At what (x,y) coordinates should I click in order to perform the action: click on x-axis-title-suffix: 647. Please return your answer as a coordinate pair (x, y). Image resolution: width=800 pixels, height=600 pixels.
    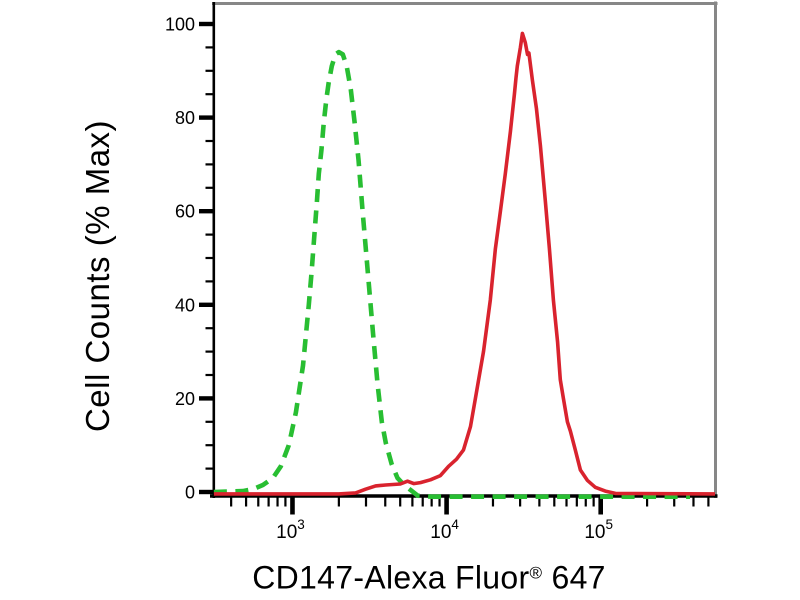
    Looking at the image, I should click on (574, 577).